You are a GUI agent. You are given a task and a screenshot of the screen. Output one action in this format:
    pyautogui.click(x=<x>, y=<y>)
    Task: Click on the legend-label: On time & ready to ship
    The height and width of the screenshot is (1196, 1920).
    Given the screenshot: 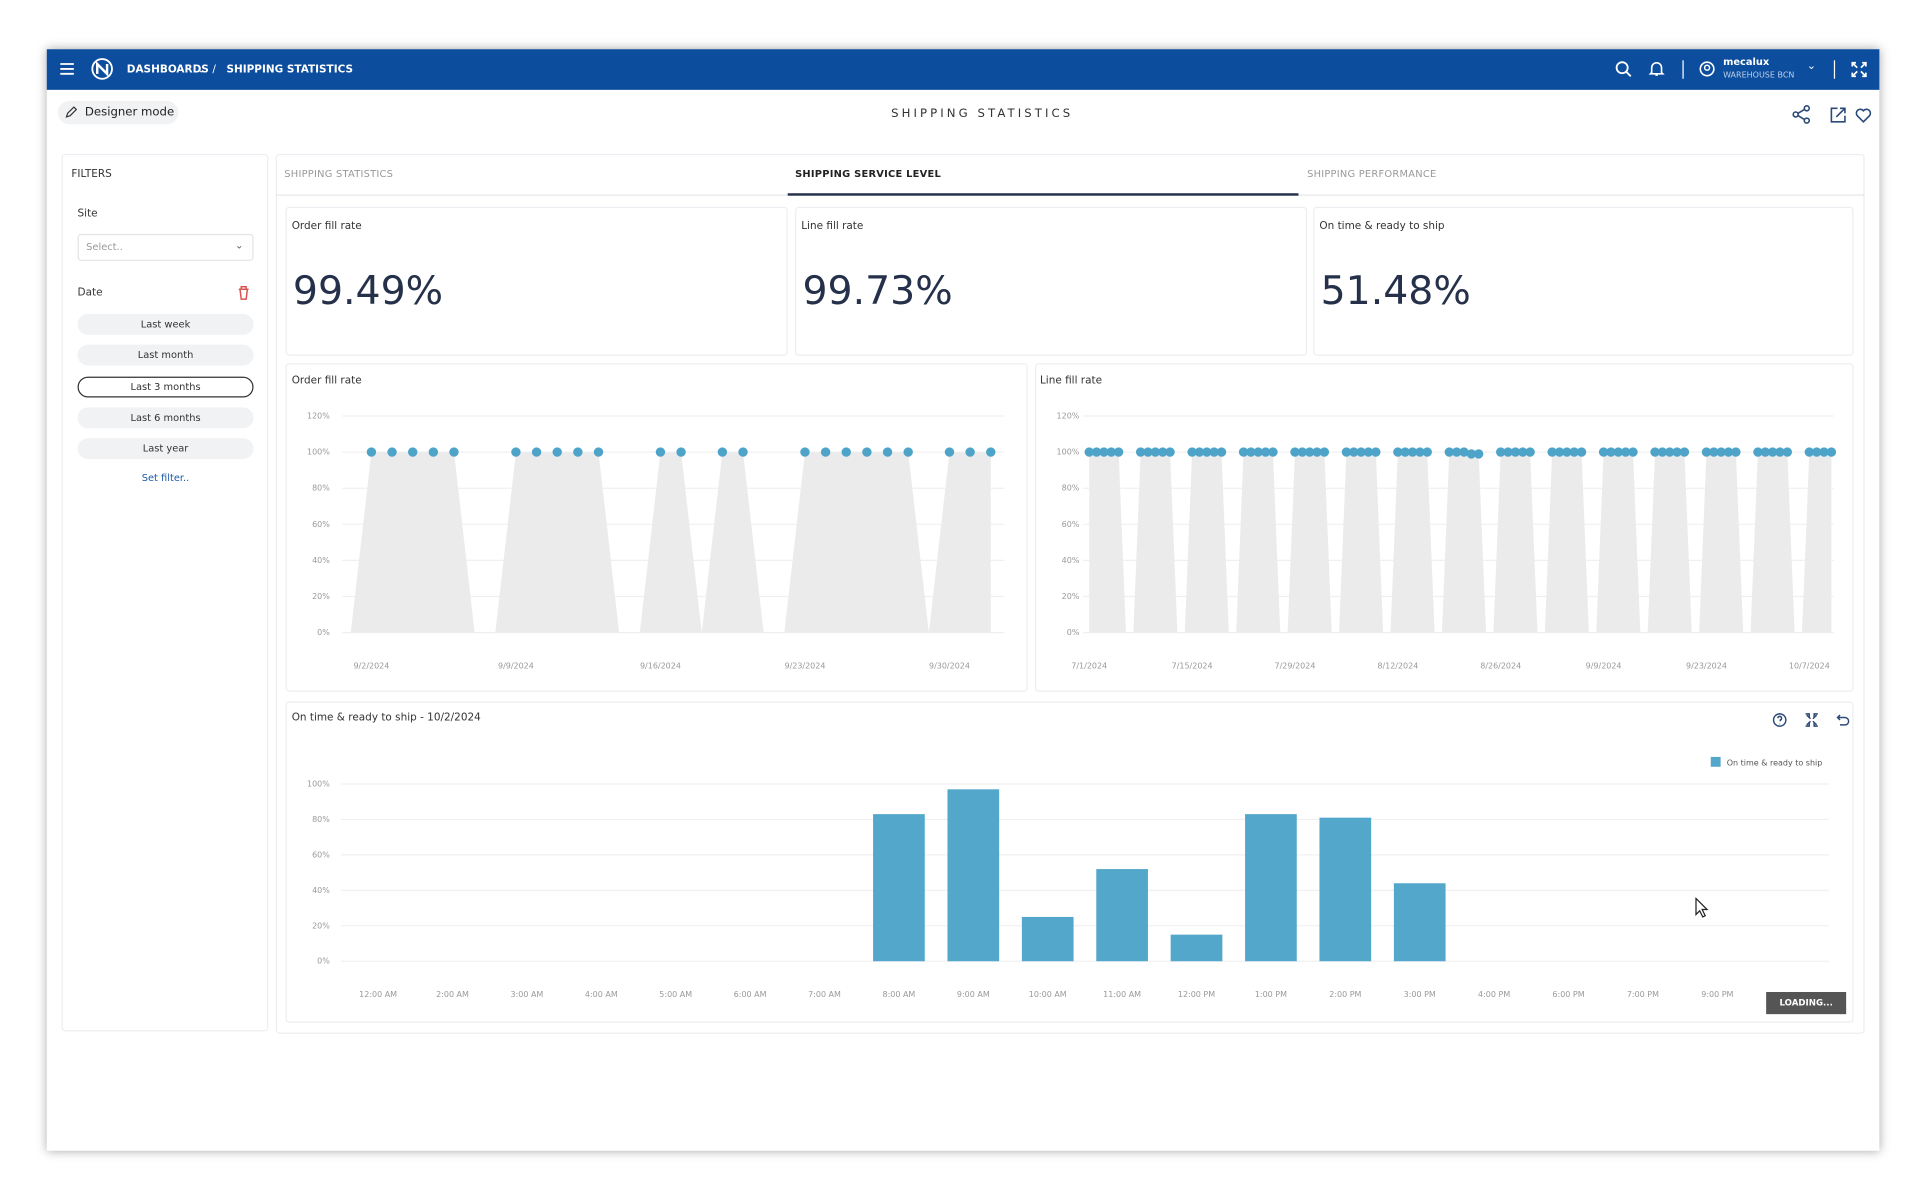 What is the action you would take?
    pyautogui.click(x=1775, y=763)
    